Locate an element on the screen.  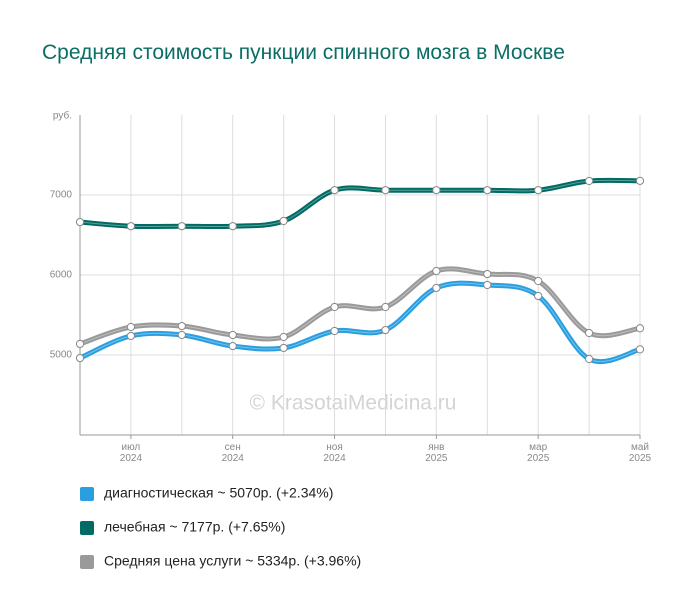
series-line-stripe is located at coordinates (360, 203).